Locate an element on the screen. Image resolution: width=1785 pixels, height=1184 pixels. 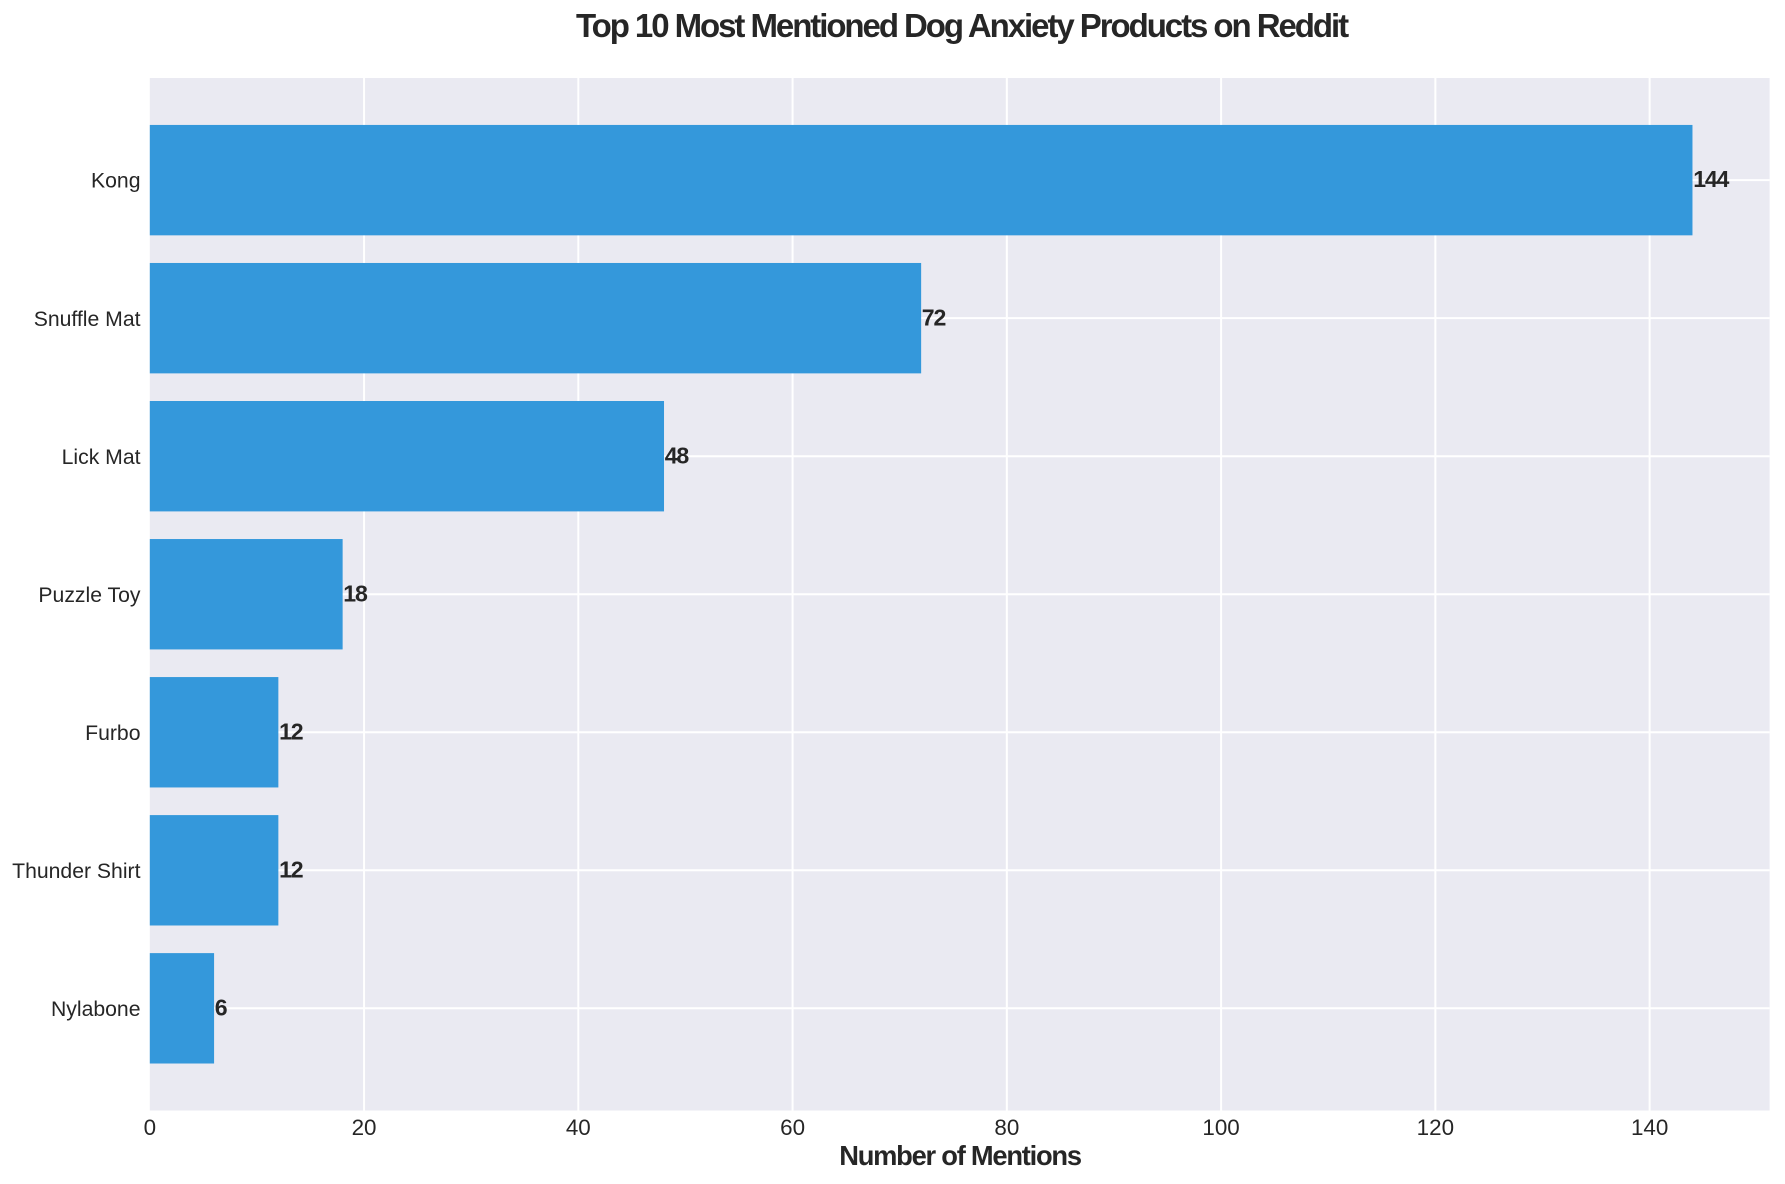
svg-text: 72 is located at coordinates (934, 317).